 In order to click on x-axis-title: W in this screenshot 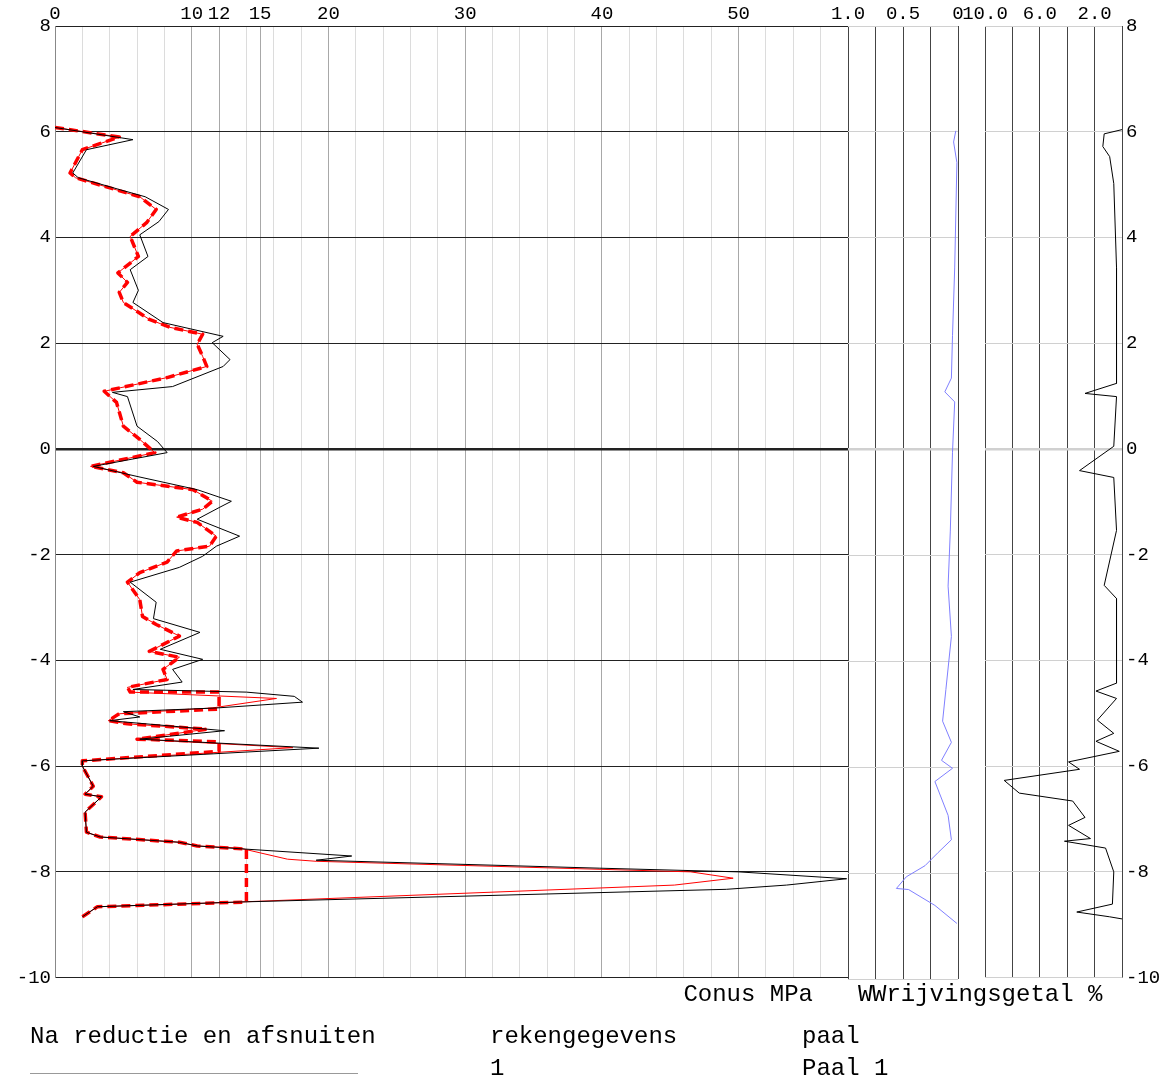, I will do `click(865, 995)`.